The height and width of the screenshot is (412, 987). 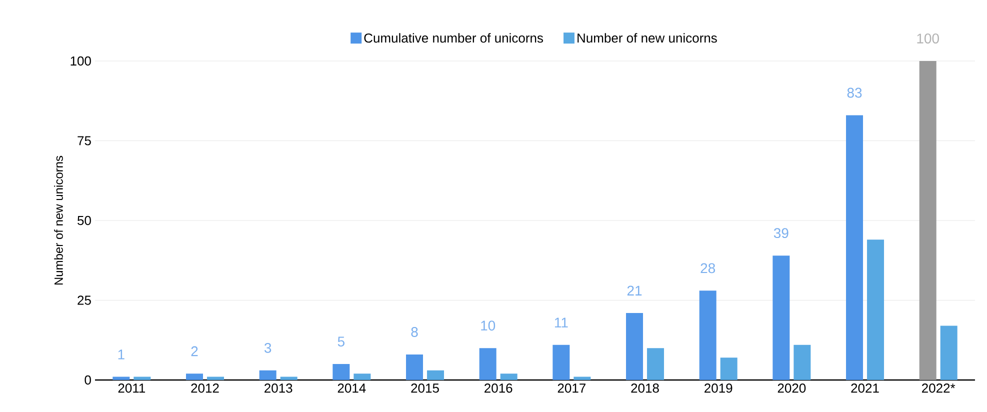 What do you see at coordinates (498, 388) in the screenshot?
I see `x-tick-label: 2016` at bounding box center [498, 388].